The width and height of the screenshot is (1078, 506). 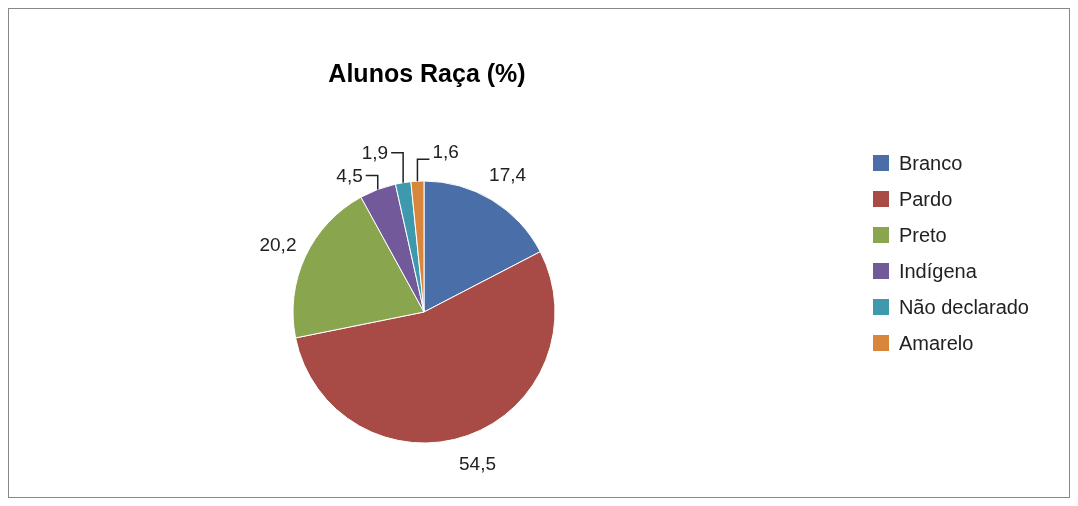 What do you see at coordinates (963, 307) in the screenshot?
I see `legend-label: Não declarado` at bounding box center [963, 307].